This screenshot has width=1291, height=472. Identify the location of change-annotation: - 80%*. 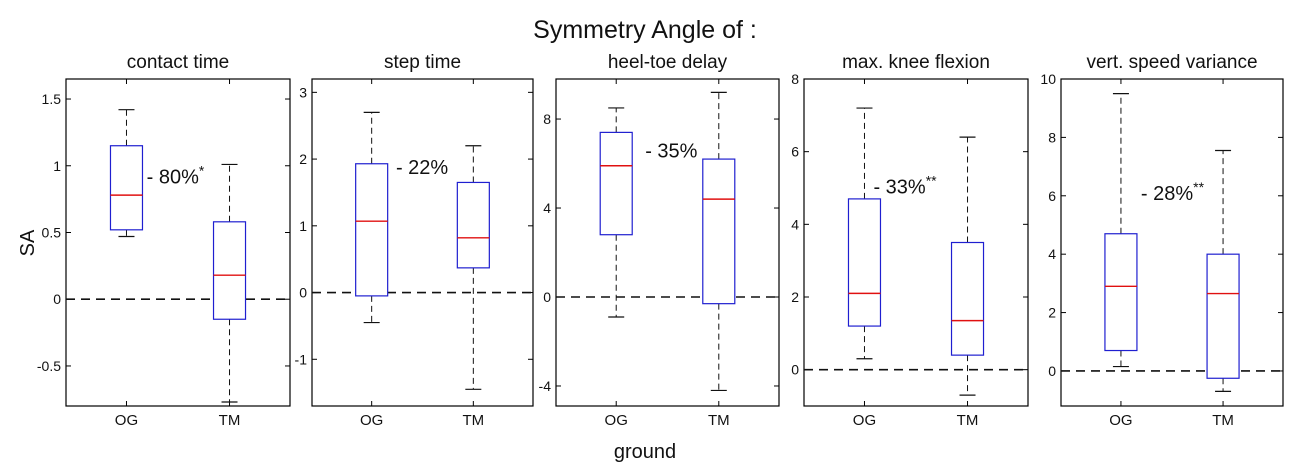
(176, 176).